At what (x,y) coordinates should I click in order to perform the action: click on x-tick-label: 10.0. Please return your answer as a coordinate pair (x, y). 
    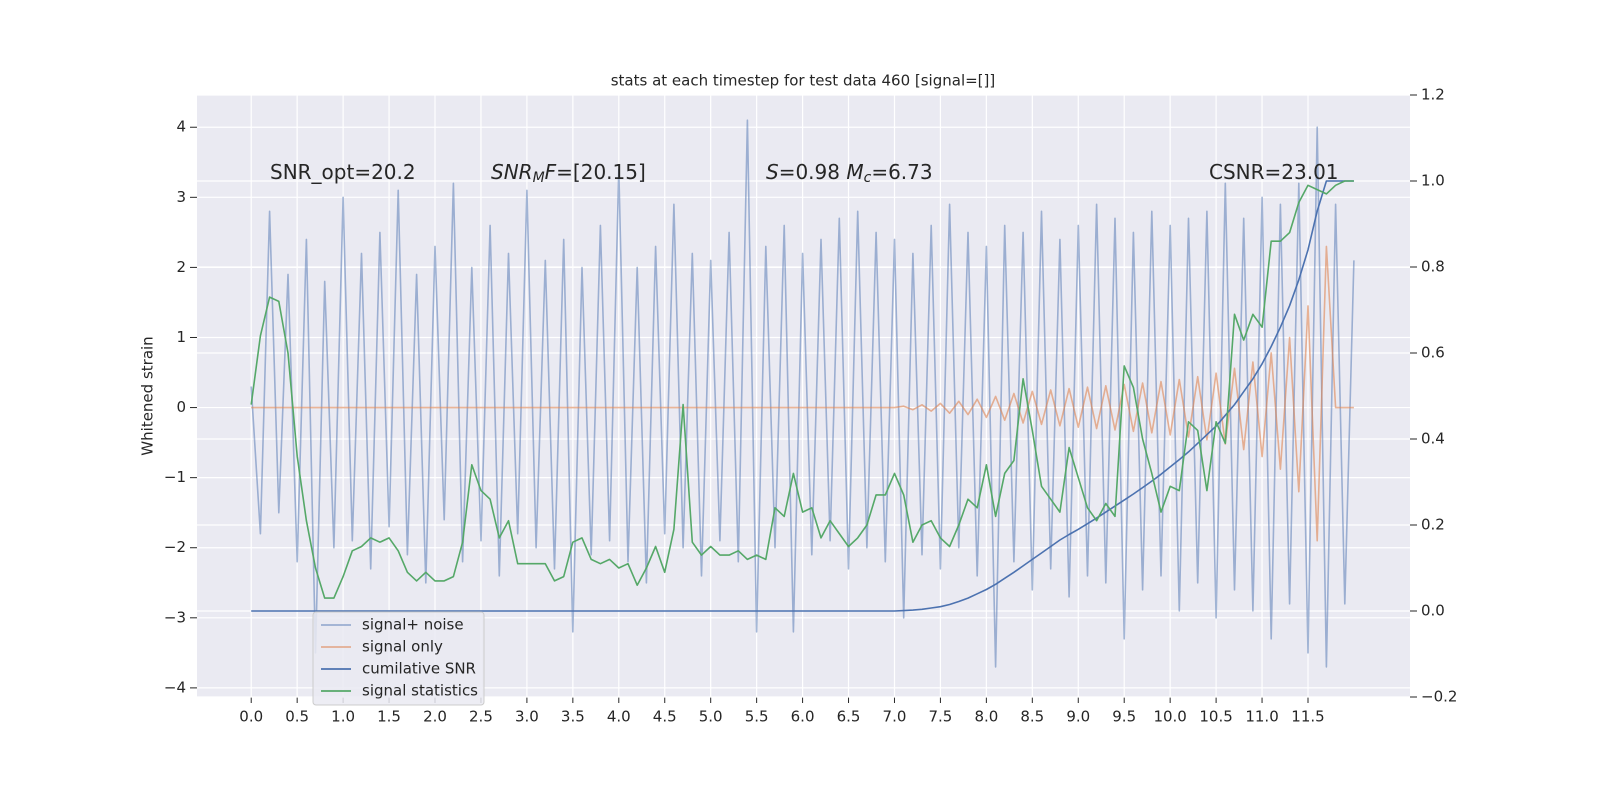
    Looking at the image, I should click on (1169, 717).